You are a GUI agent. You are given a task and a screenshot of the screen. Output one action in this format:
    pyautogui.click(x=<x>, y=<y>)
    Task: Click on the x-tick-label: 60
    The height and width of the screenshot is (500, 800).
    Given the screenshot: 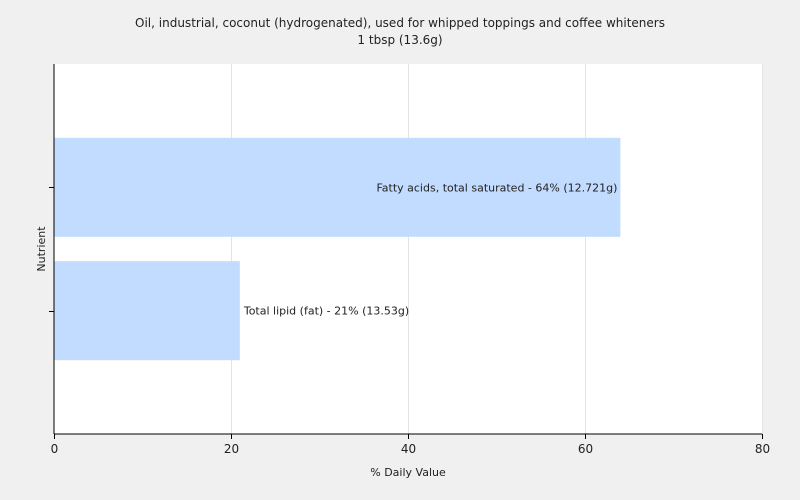 What is the action you would take?
    pyautogui.click(x=585, y=449)
    